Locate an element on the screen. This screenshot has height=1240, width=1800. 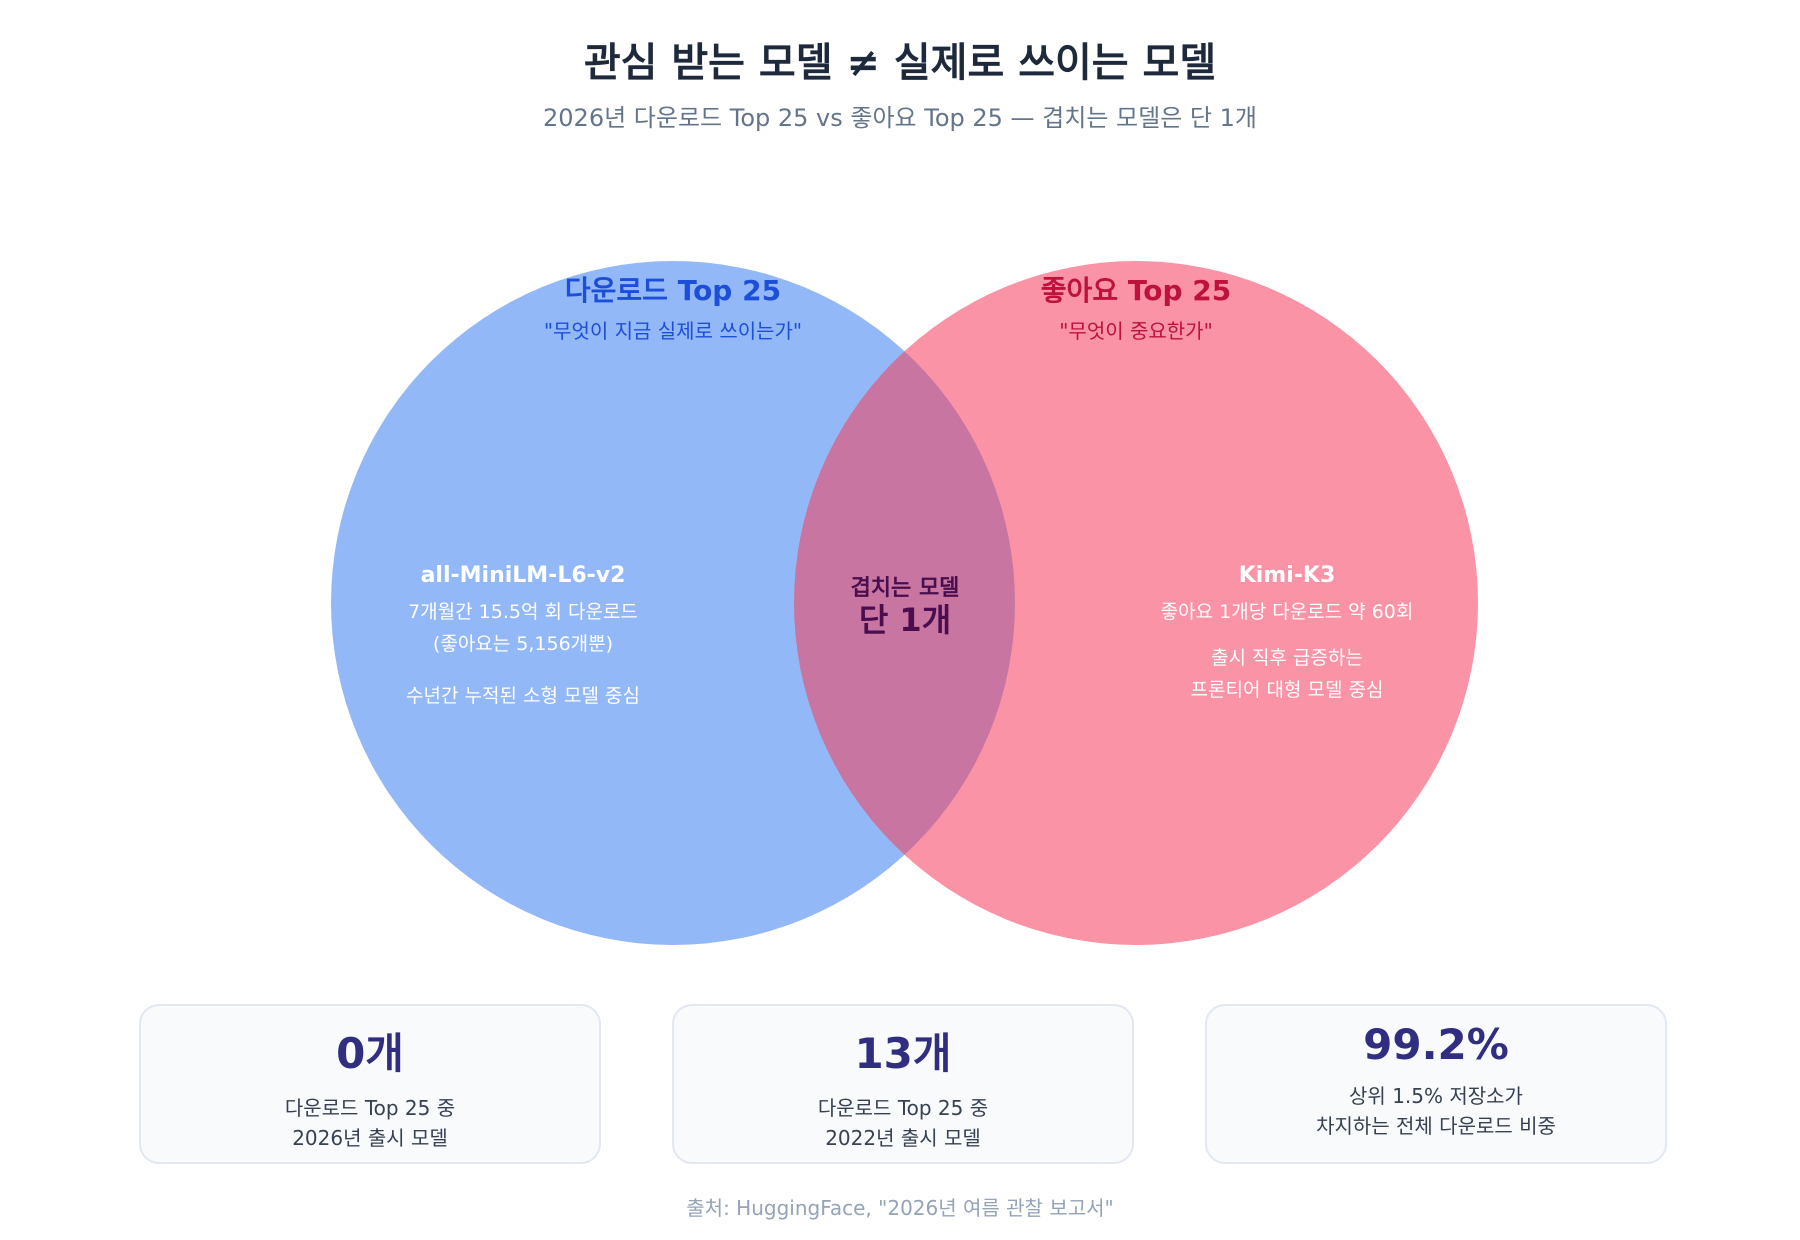
likes-set-summary-line1: 출시 직후 급증하는 is located at coordinates (1287, 658).